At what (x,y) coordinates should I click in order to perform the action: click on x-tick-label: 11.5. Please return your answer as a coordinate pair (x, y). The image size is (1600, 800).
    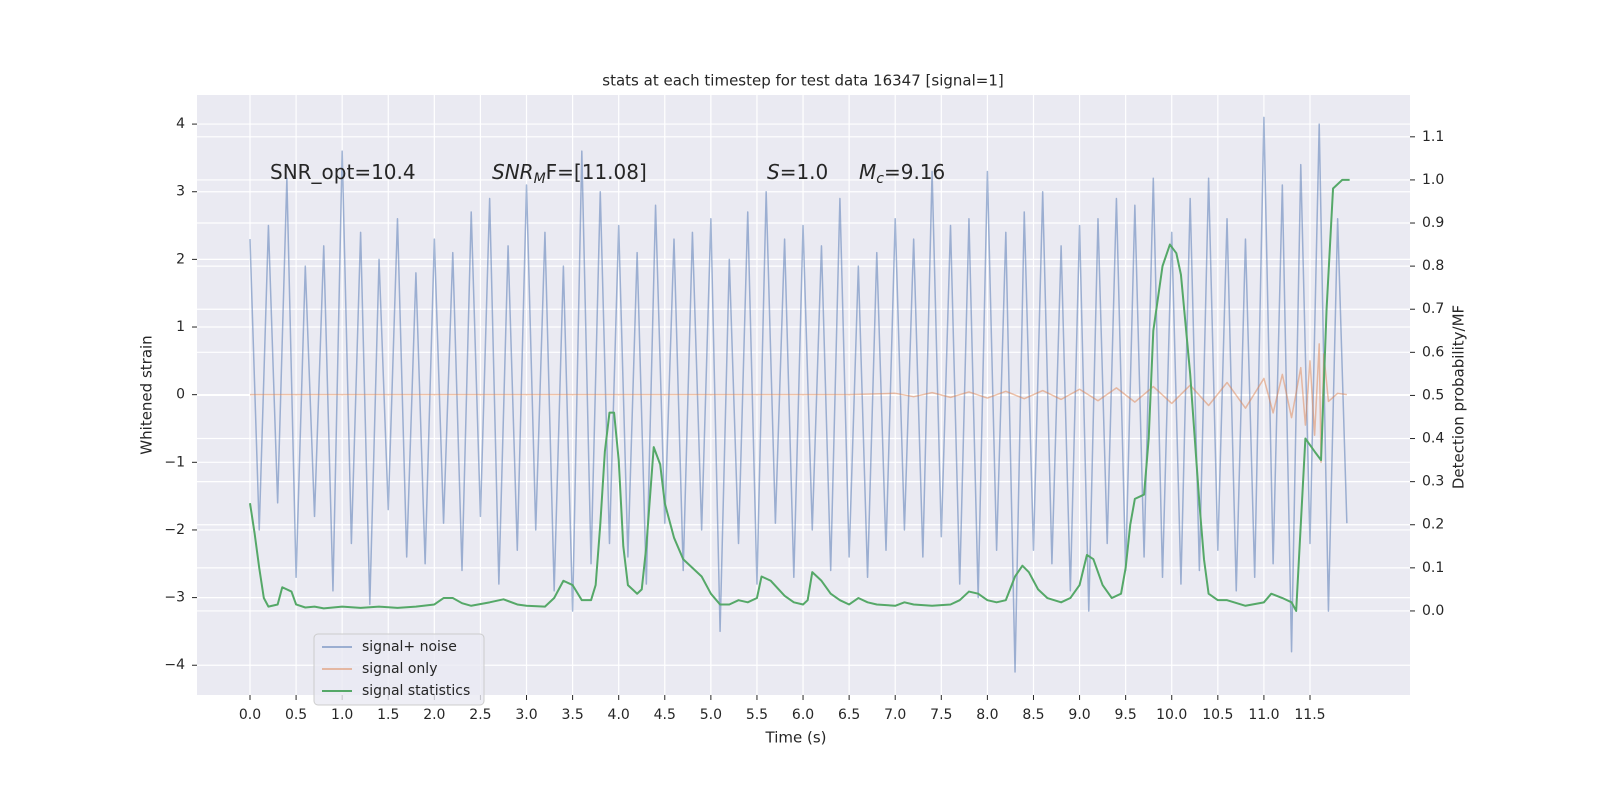
    Looking at the image, I should click on (1309, 715).